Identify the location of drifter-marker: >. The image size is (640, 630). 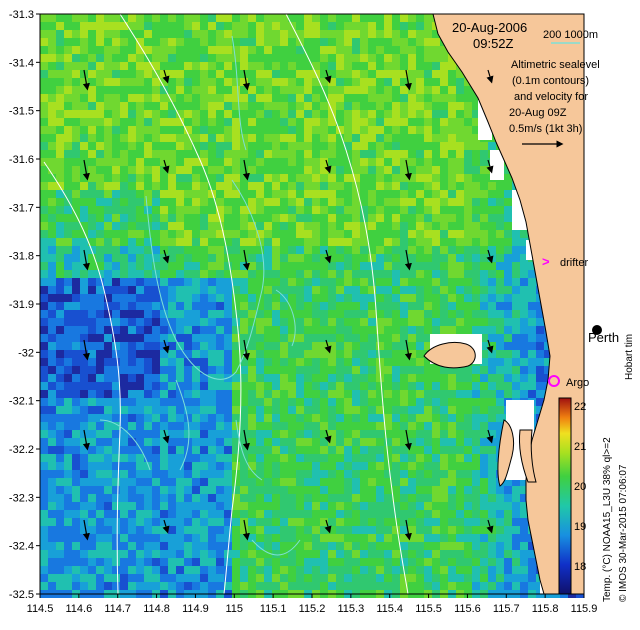
(546, 261).